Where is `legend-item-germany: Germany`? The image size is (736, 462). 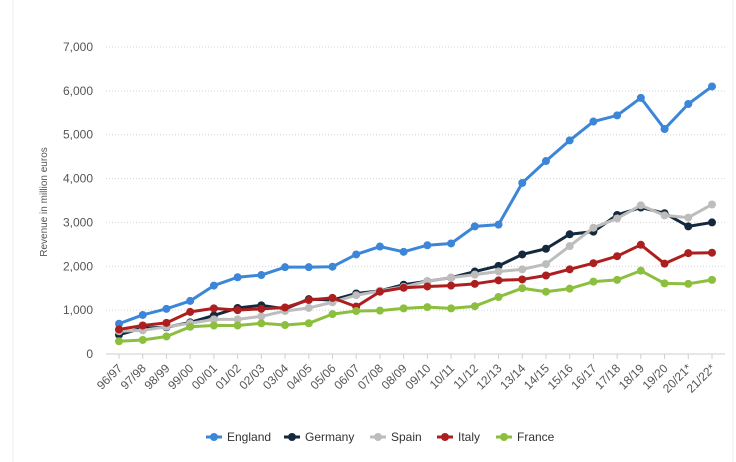
legend-item-germany: Germany is located at coordinates (319, 437).